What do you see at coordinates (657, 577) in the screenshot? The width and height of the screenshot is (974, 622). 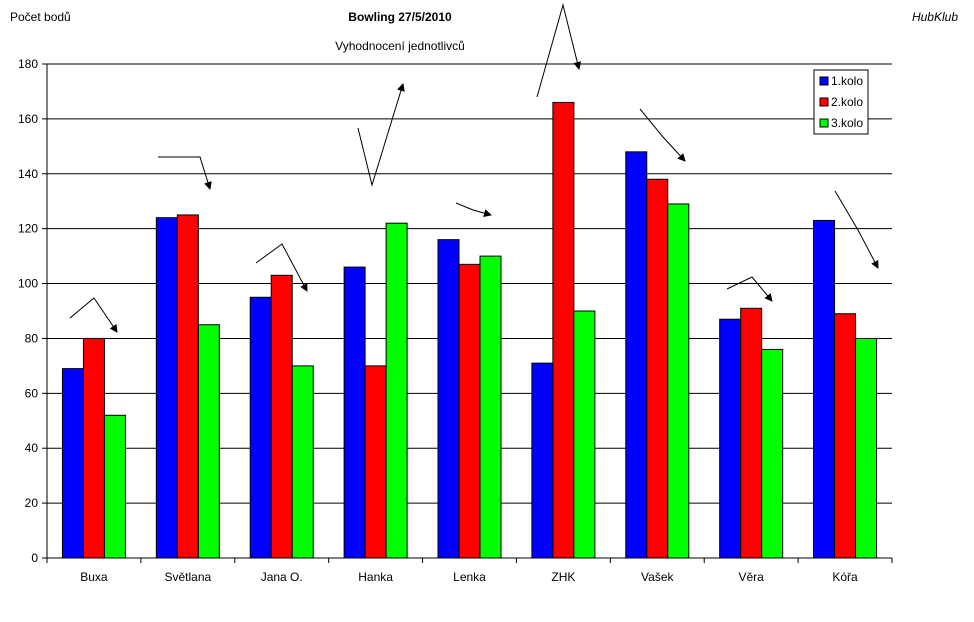 I see `x-tick-label: Vašek` at bounding box center [657, 577].